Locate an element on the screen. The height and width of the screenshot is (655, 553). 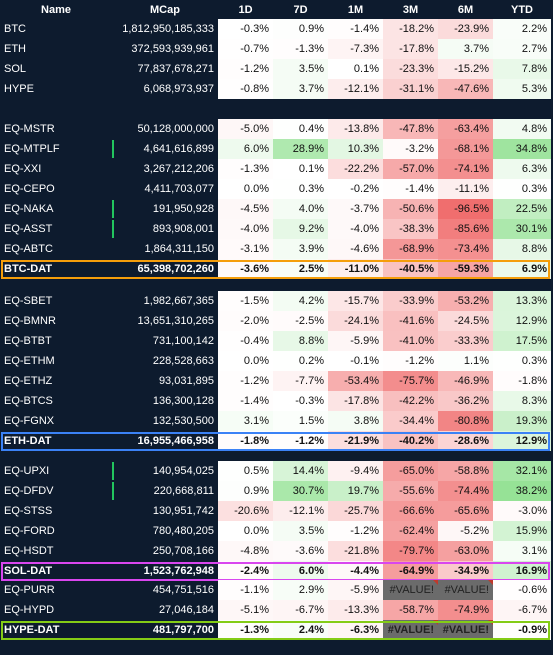
pct-ytd-cell: -0.9% is located at coordinates (522, 630).